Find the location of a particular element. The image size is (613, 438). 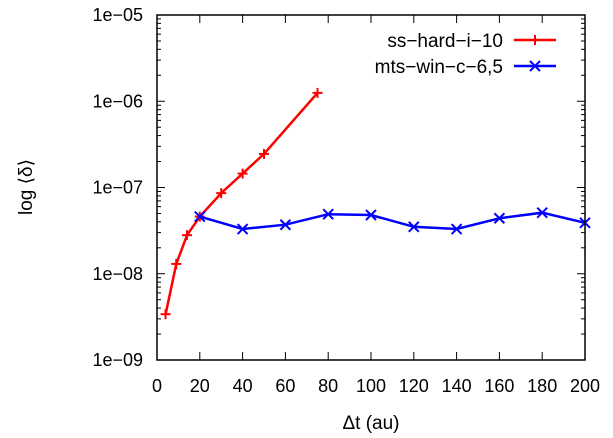

x-axis-label: Δt (au) is located at coordinates (370, 423).